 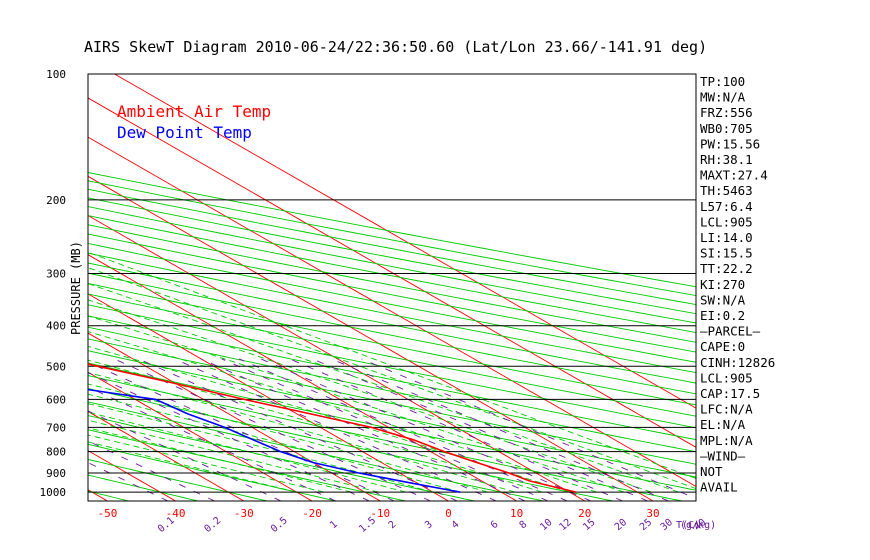 What do you see at coordinates (723, 97) in the screenshot?
I see `stability-index-item: MW:N/A` at bounding box center [723, 97].